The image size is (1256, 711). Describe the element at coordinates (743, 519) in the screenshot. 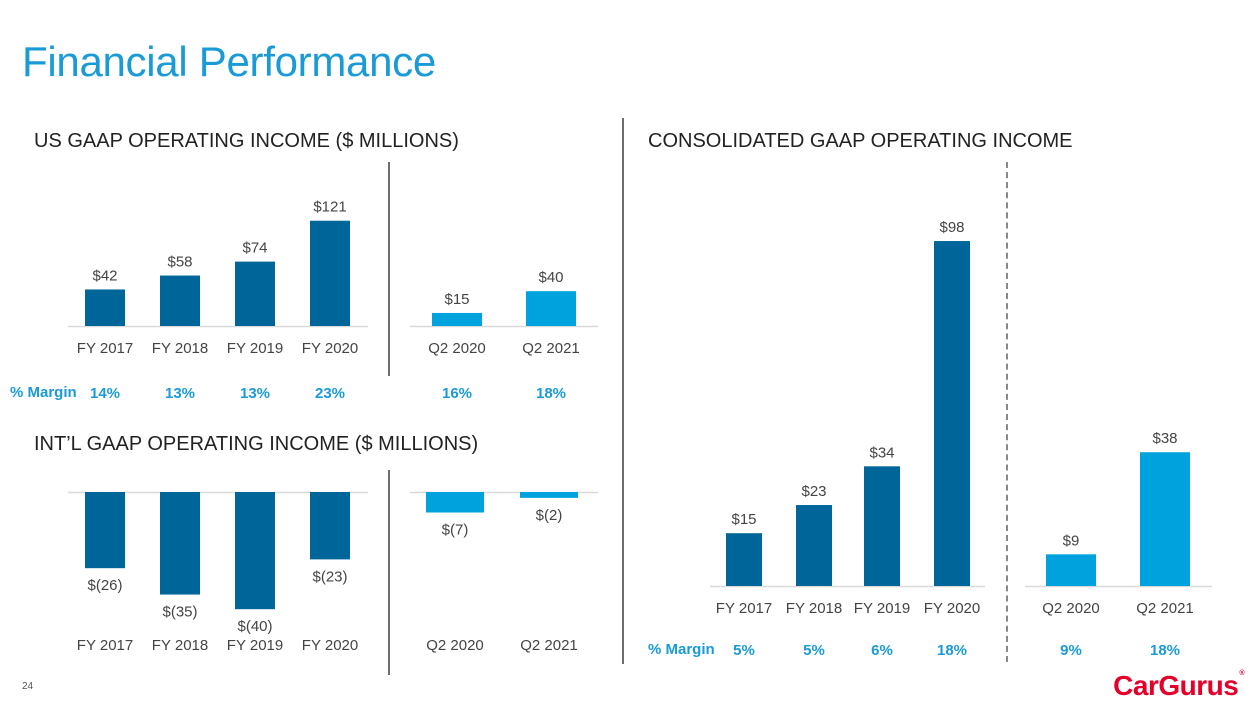

I see `cons-data-label-fy-2017: $15` at that location.